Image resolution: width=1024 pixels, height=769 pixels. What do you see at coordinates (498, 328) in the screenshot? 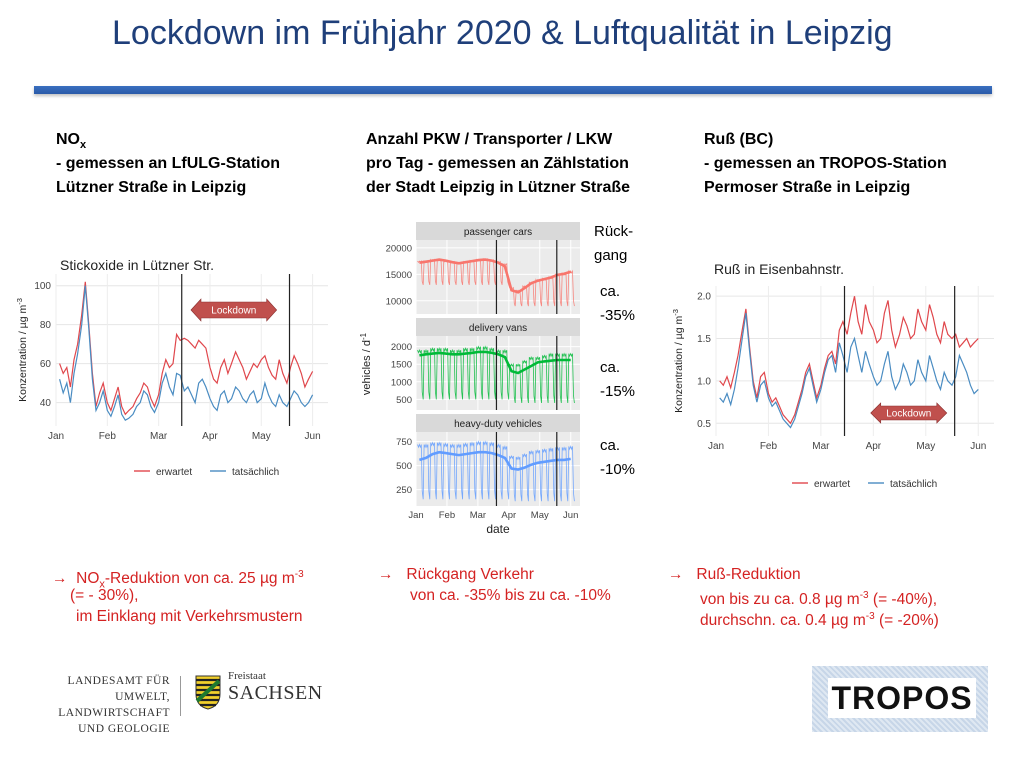
I see `panel-label: delivery vans` at bounding box center [498, 328].